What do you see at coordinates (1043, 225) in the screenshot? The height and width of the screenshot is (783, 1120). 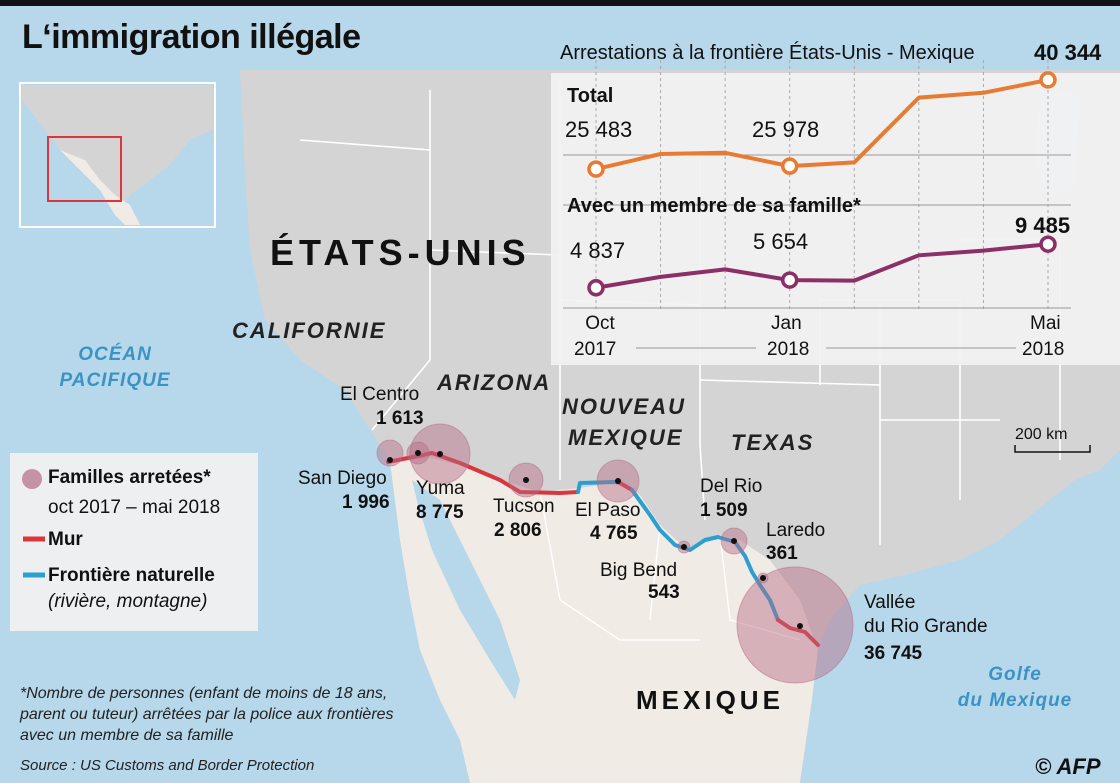 I see `family-last-label: 9 485` at bounding box center [1043, 225].